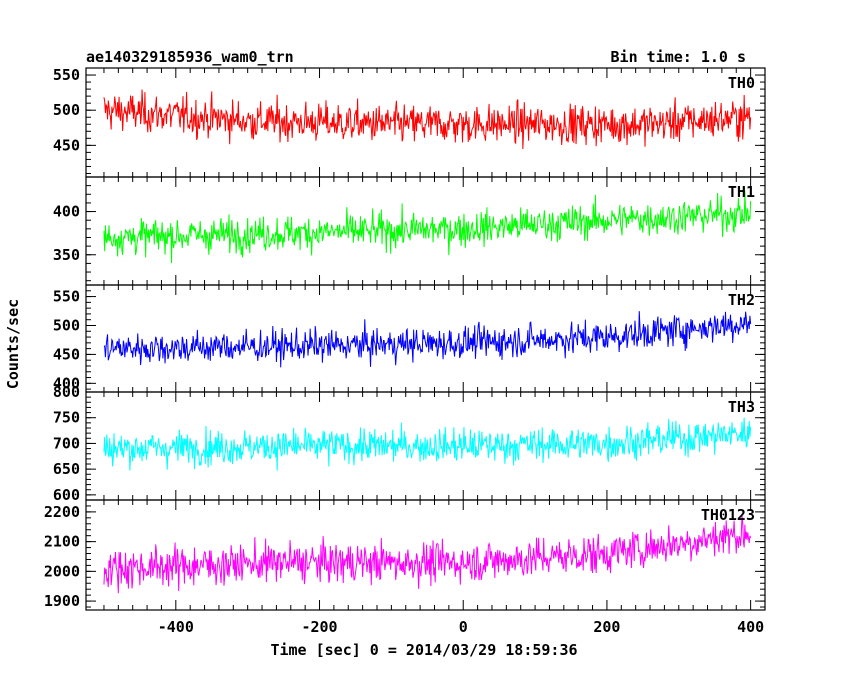 This screenshot has height=680, width=850. I want to click on x-axis-label: Time [sec] 0 = 2014/03/29 18:59:36, so click(423, 650).